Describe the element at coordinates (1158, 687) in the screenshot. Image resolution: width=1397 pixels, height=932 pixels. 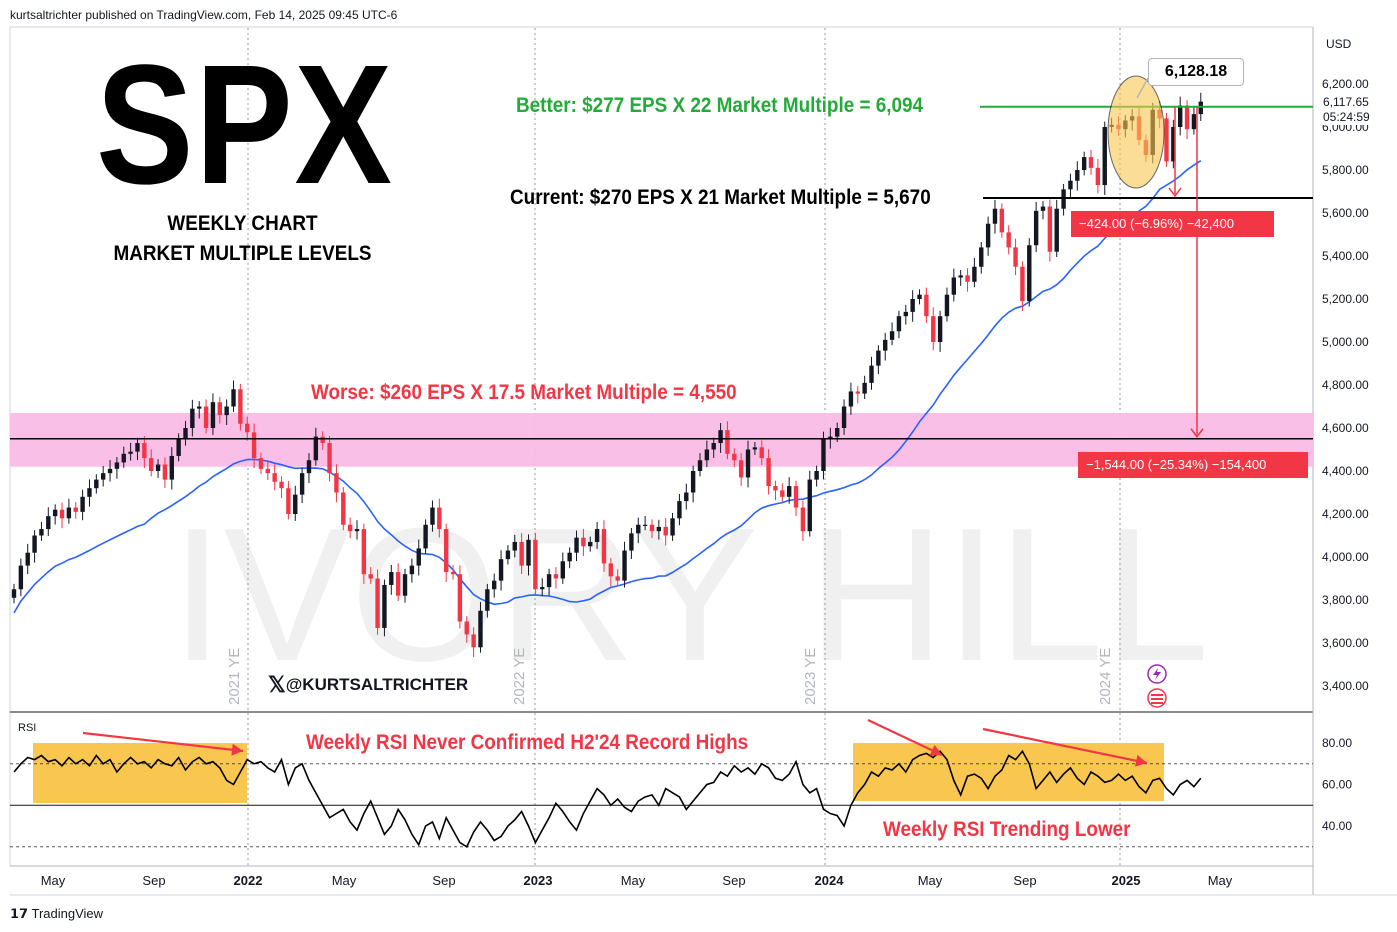
I see `event-icons` at that location.